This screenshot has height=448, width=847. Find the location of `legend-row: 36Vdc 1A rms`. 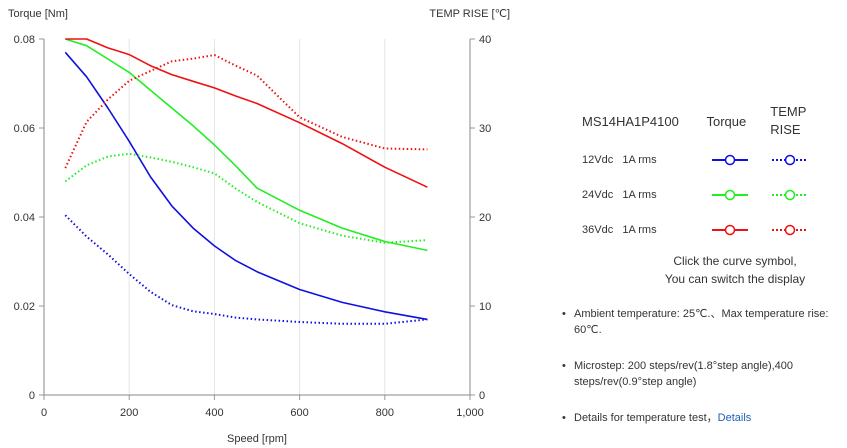

legend-row: 36Vdc 1A rms is located at coordinates (695, 229).